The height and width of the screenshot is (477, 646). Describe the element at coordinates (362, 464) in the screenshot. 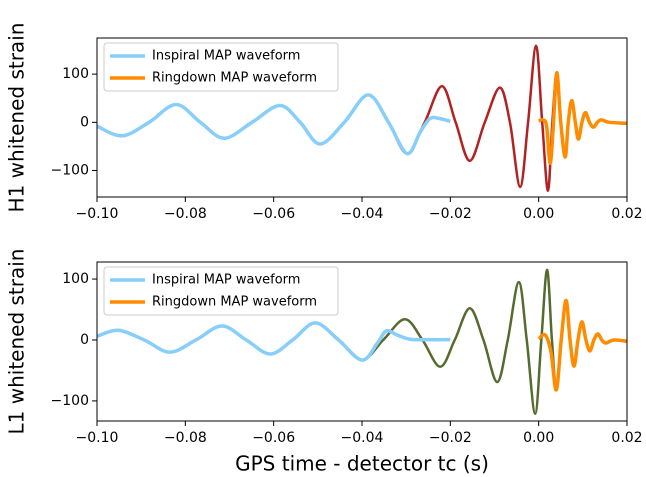

I see `x-axis-label: GPS time - detector tc (s)` at that location.